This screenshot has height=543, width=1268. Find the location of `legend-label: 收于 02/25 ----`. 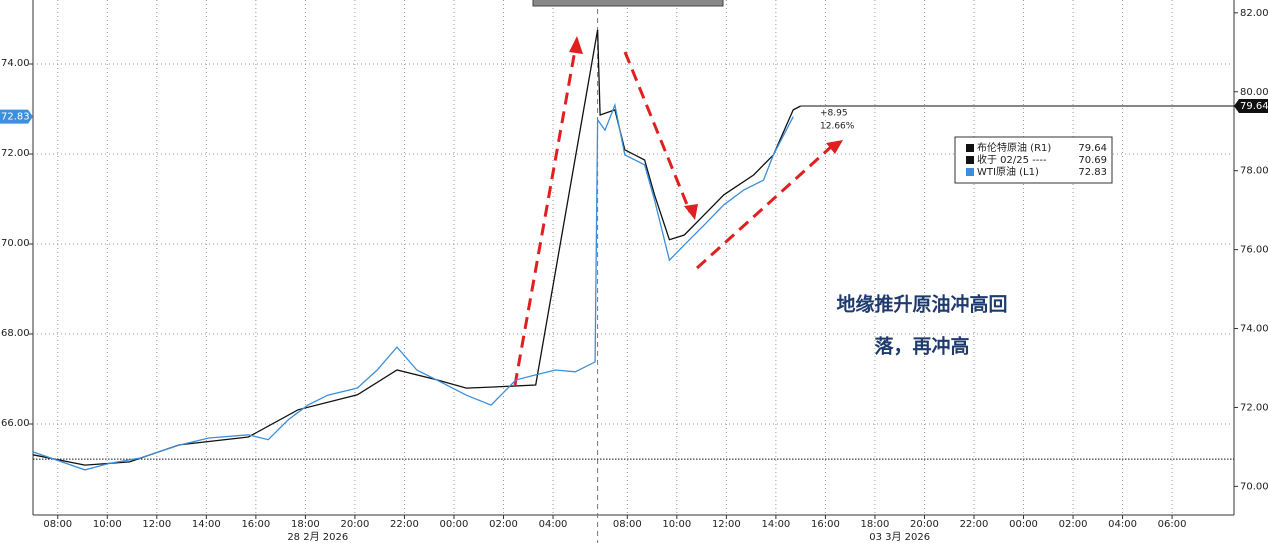

legend-label: 收于 02/25 ---- is located at coordinates (1012, 159).